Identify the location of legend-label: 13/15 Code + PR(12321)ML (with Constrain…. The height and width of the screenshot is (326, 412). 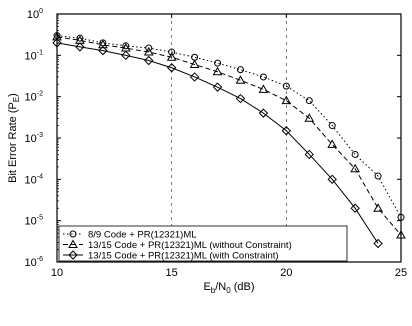
(183, 256).